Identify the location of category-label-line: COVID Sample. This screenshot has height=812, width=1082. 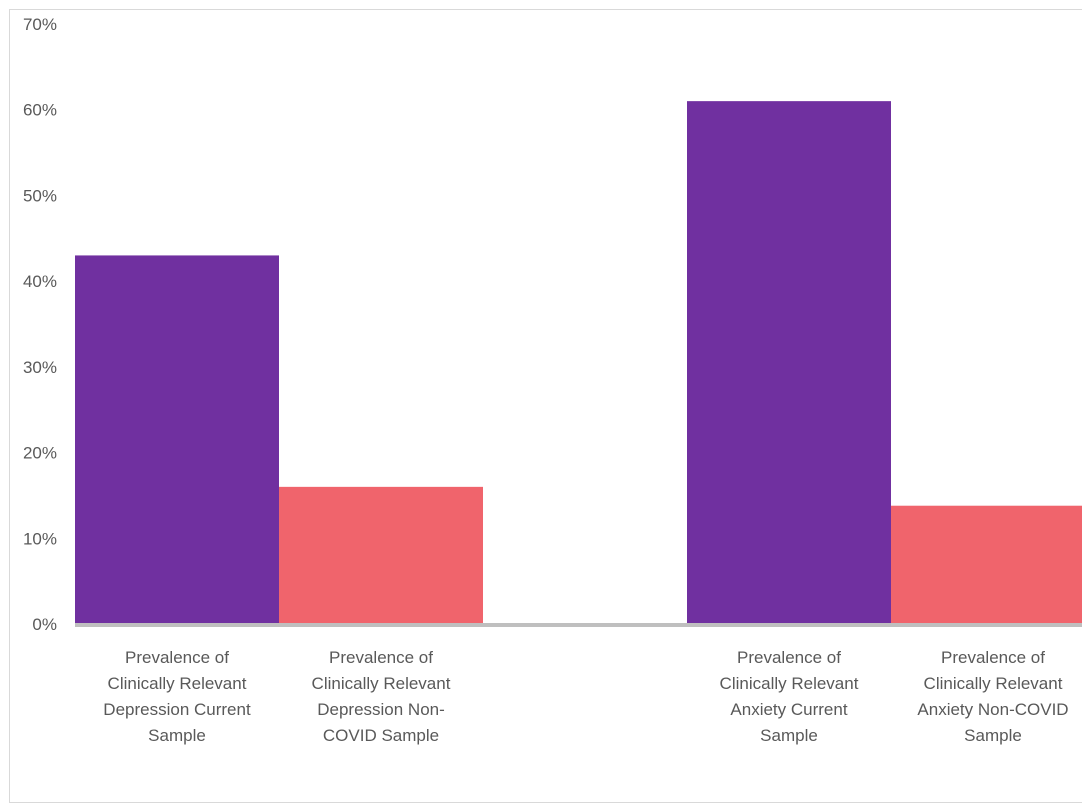
(381, 735).